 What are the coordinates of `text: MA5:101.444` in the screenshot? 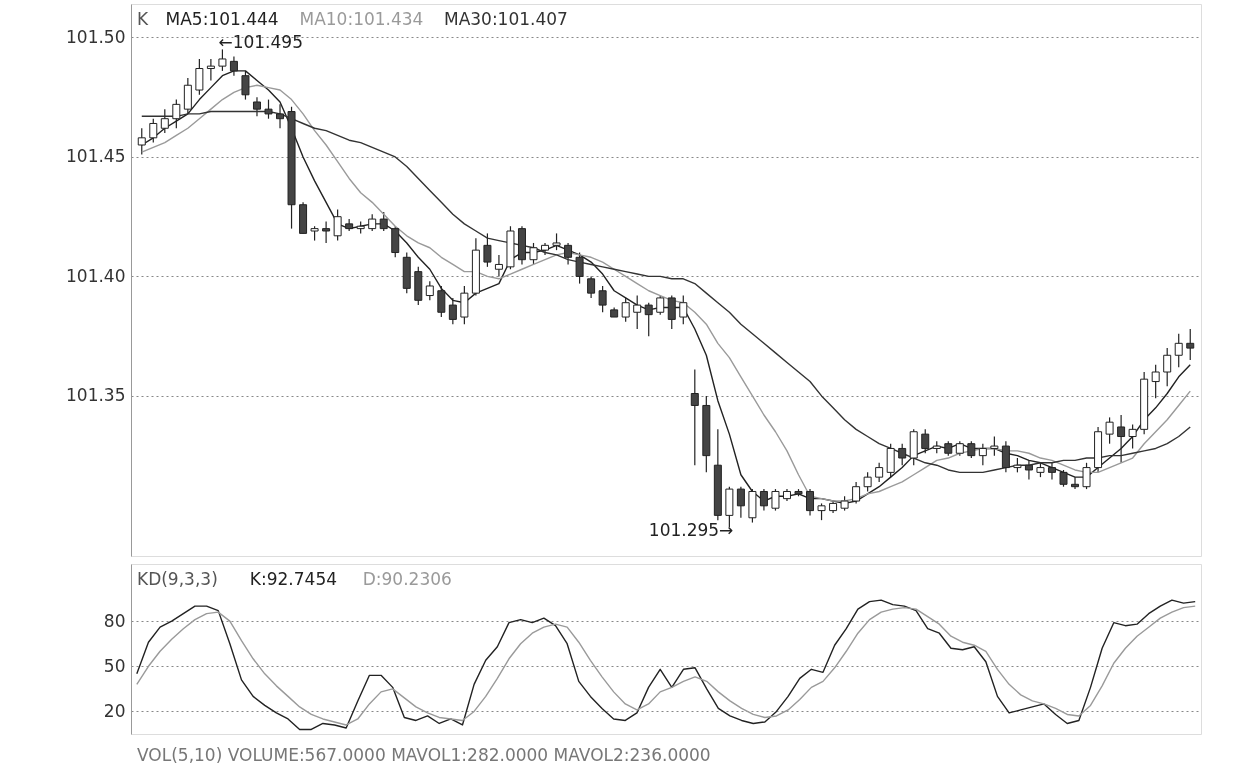 It's located at (222, 19).